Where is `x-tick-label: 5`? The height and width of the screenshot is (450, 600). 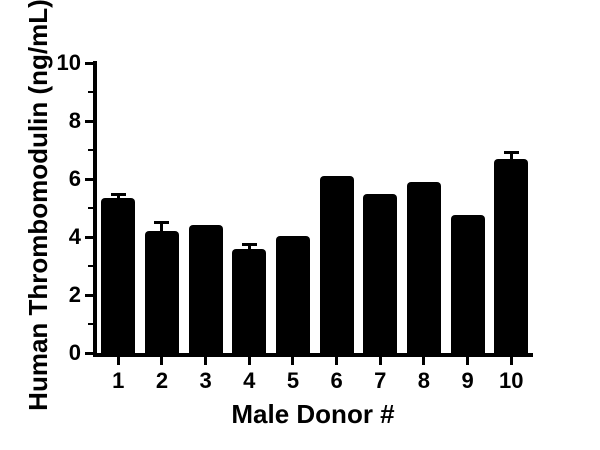 x-tick-label: 5 is located at coordinates (293, 380).